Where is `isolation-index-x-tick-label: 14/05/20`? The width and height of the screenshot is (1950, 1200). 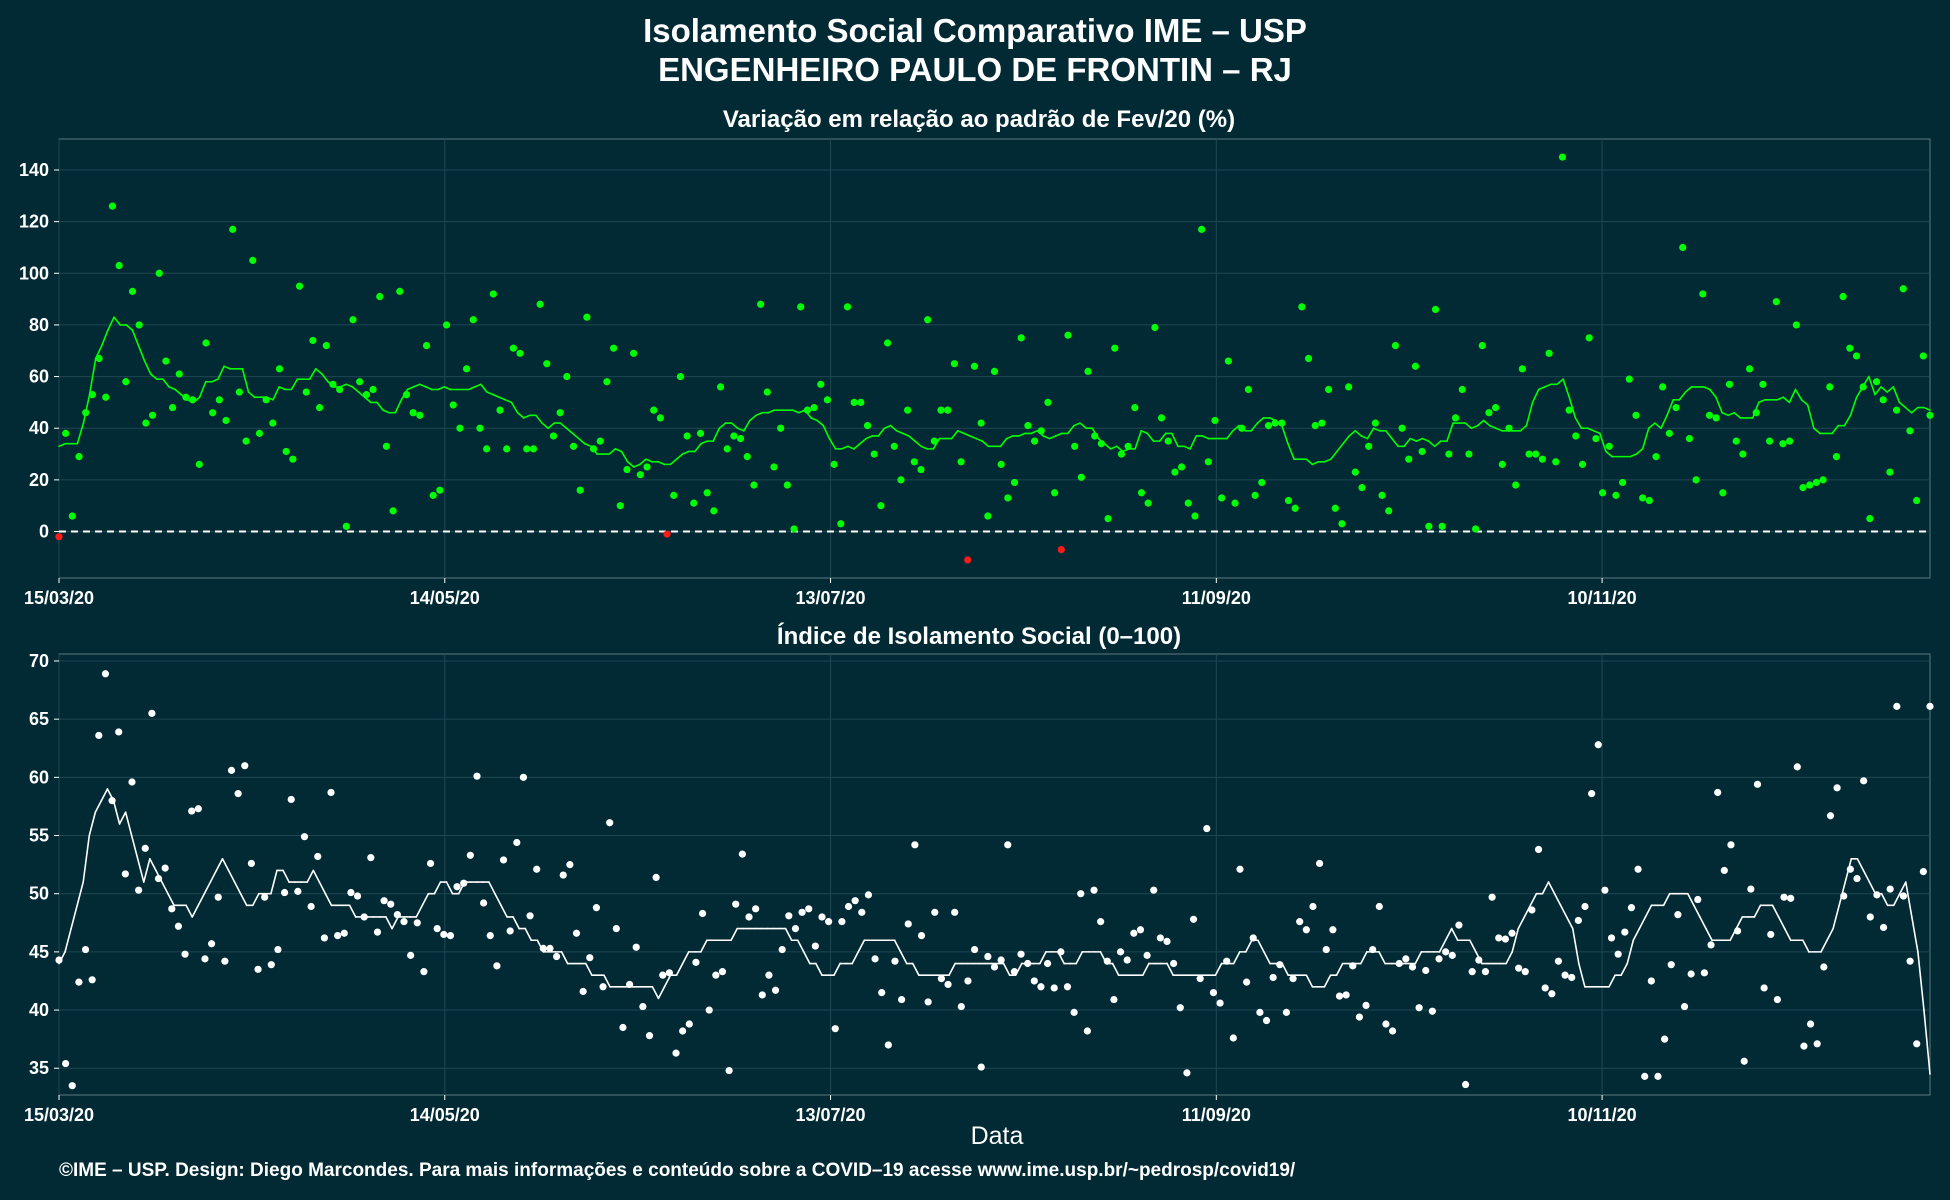 isolation-index-x-tick-label: 14/05/20 is located at coordinates (445, 1115).